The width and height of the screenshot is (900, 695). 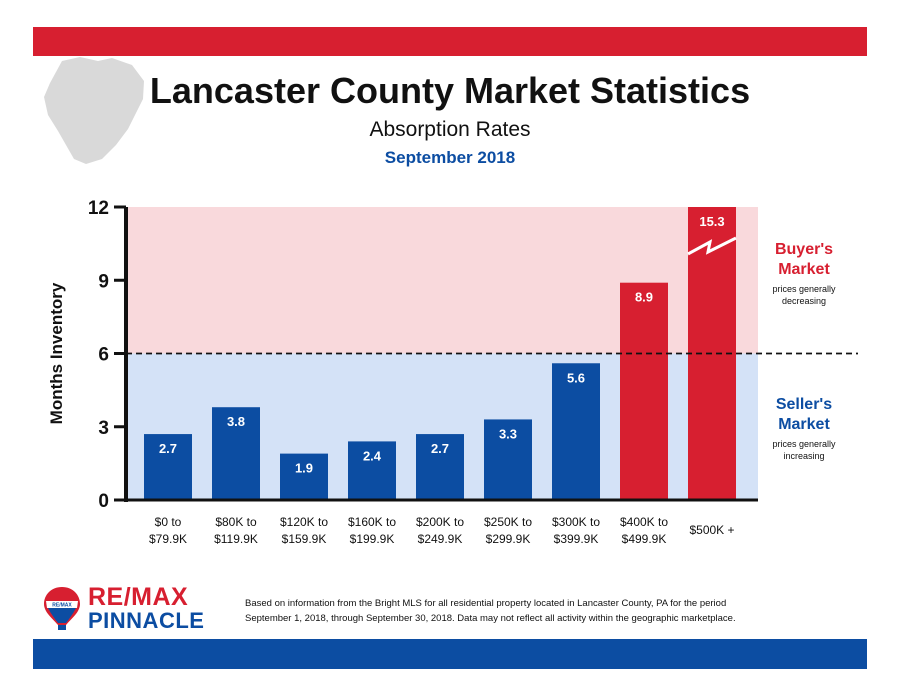 What do you see at coordinates (94, 110) in the screenshot?
I see `county-map-icon` at bounding box center [94, 110].